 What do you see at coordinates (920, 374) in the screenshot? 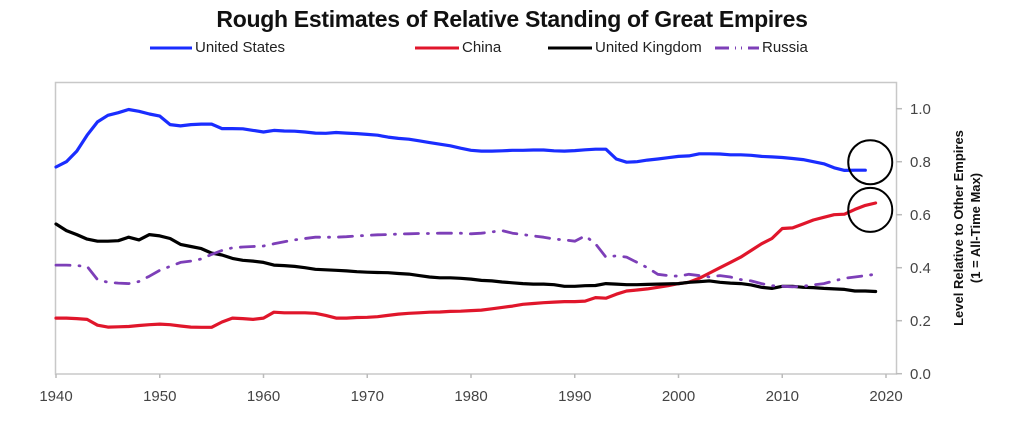
I see `y-tick-label: 0.0` at bounding box center [920, 374].